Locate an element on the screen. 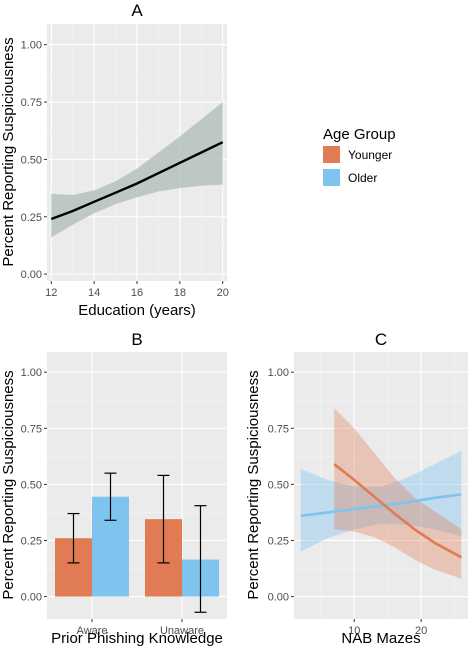 This screenshot has height=647, width=474. panel-a-xtick-label: 14 is located at coordinates (94, 293).